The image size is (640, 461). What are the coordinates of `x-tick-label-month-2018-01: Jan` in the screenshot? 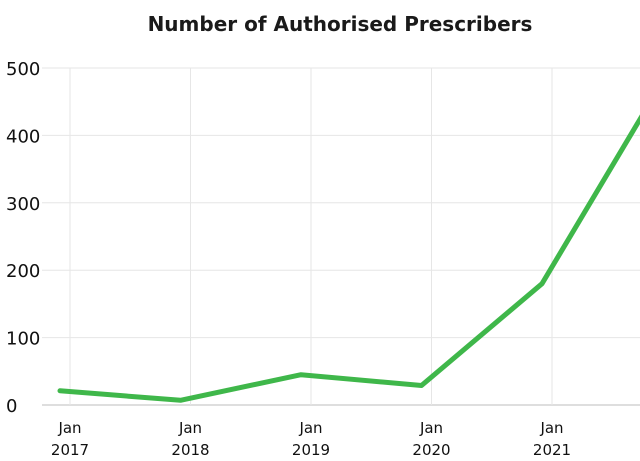 It's located at (190, 428).